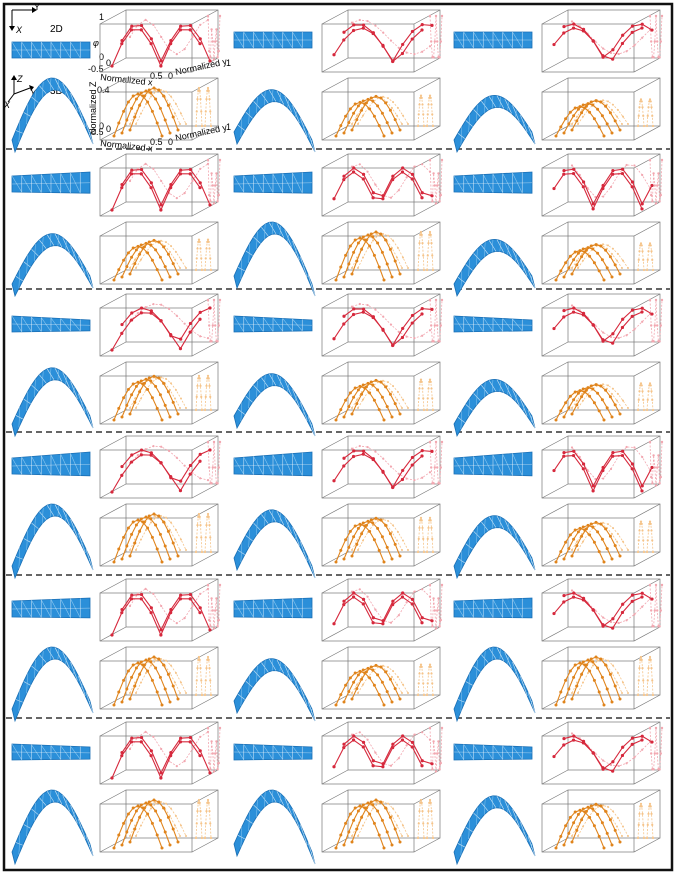 This screenshot has width=676, height=874. What do you see at coordinates (127, 145) in the screenshot?
I see `x-axis-label-z: Normalized x` at bounding box center [127, 145].